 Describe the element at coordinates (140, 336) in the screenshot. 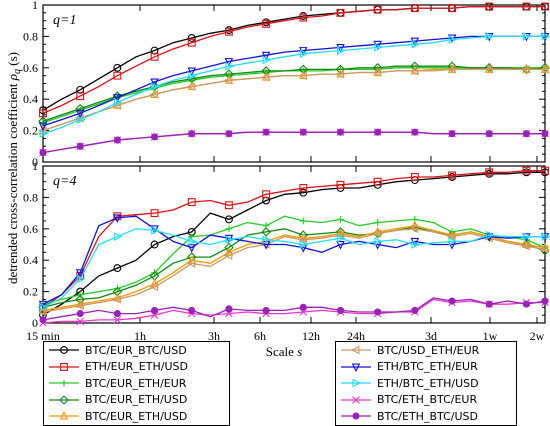

I see `x-tick-label: 1h` at that location.